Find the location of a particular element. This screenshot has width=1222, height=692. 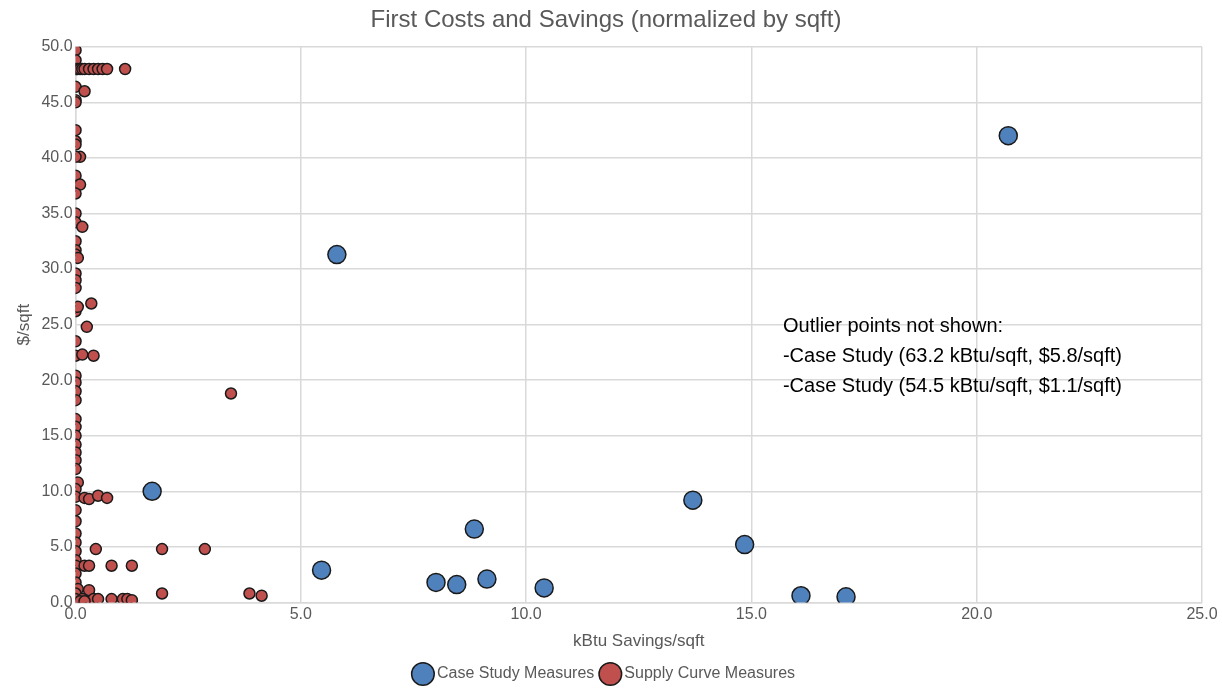

x-tick-label: 25.0 is located at coordinates (1202, 614).